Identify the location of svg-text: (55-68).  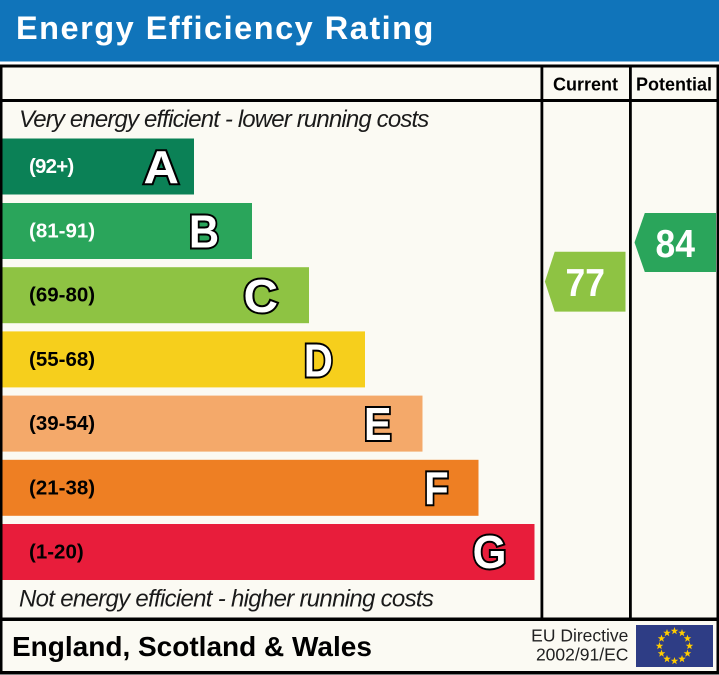
(62, 359).